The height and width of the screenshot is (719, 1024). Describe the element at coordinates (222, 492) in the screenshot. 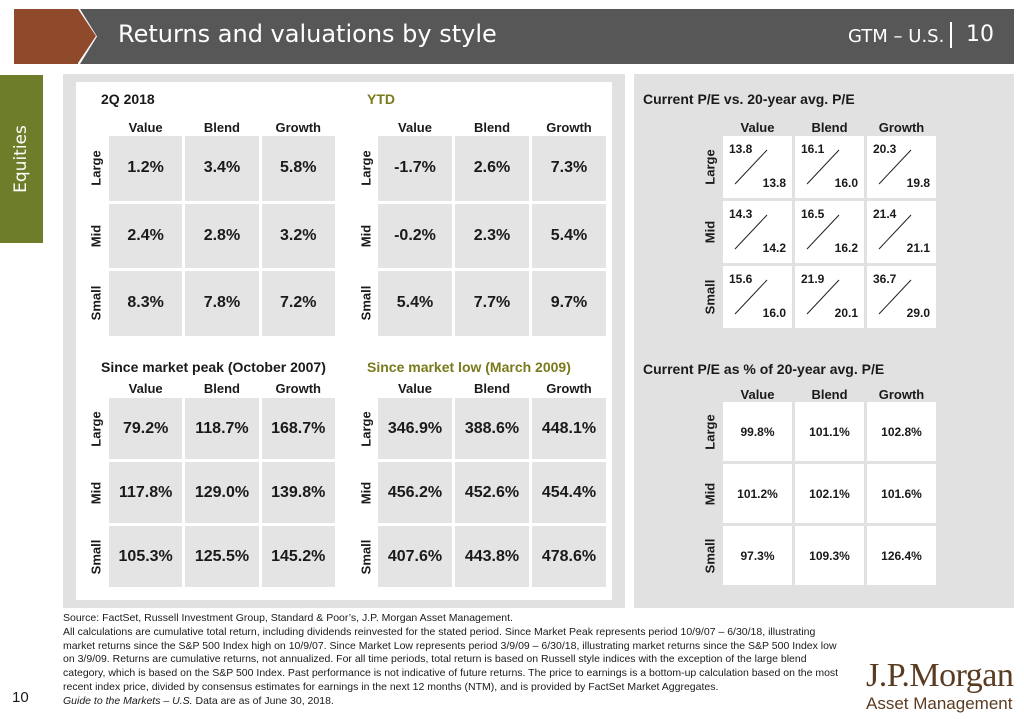

I see `return-cell-peak-mid-blend: 129.0%` at that location.